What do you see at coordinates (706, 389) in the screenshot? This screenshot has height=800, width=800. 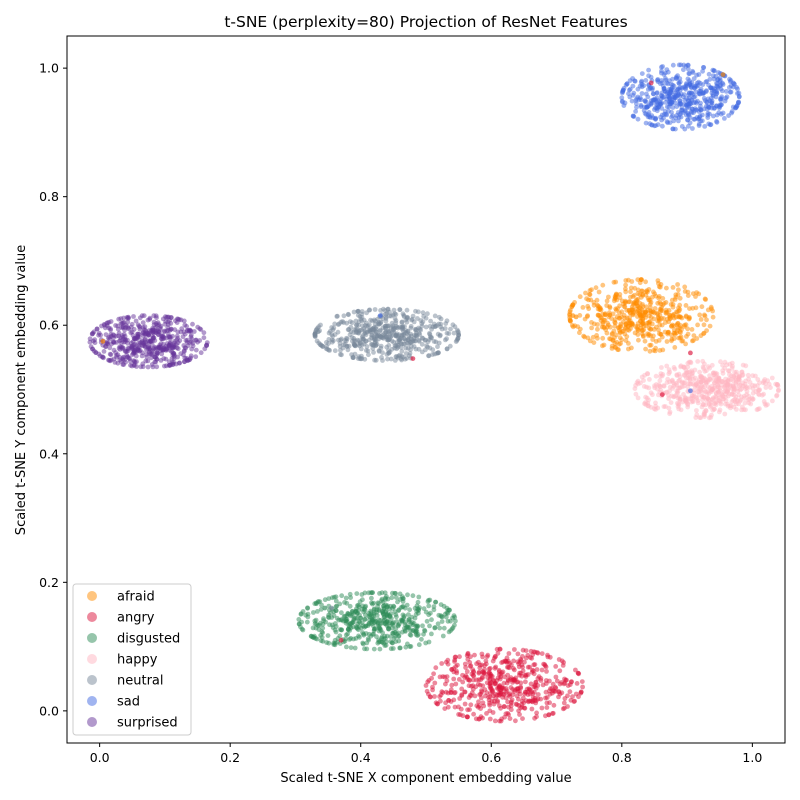 I see `series-happy-points` at bounding box center [706, 389].